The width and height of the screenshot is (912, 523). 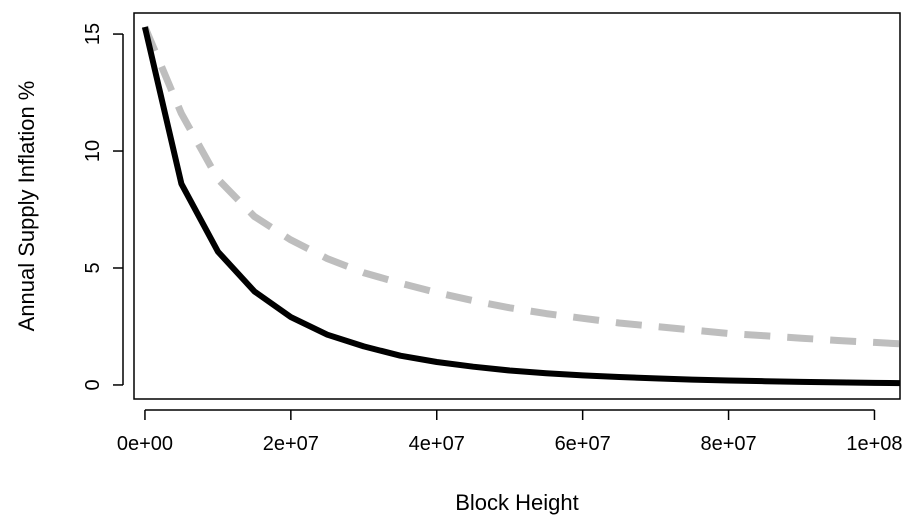 I want to click on y-tick-label: 15, so click(x=93, y=34).